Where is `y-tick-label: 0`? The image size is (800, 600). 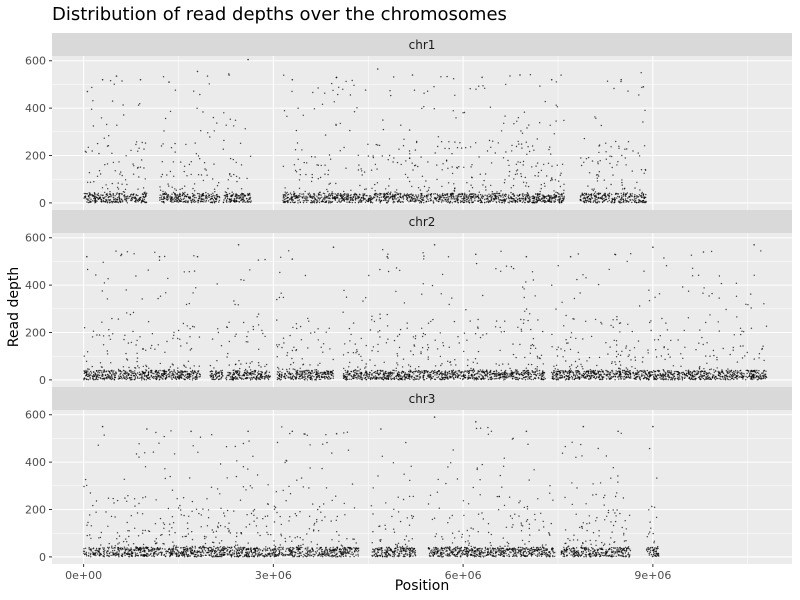 y-tick-label: 0 is located at coordinates (42, 380).